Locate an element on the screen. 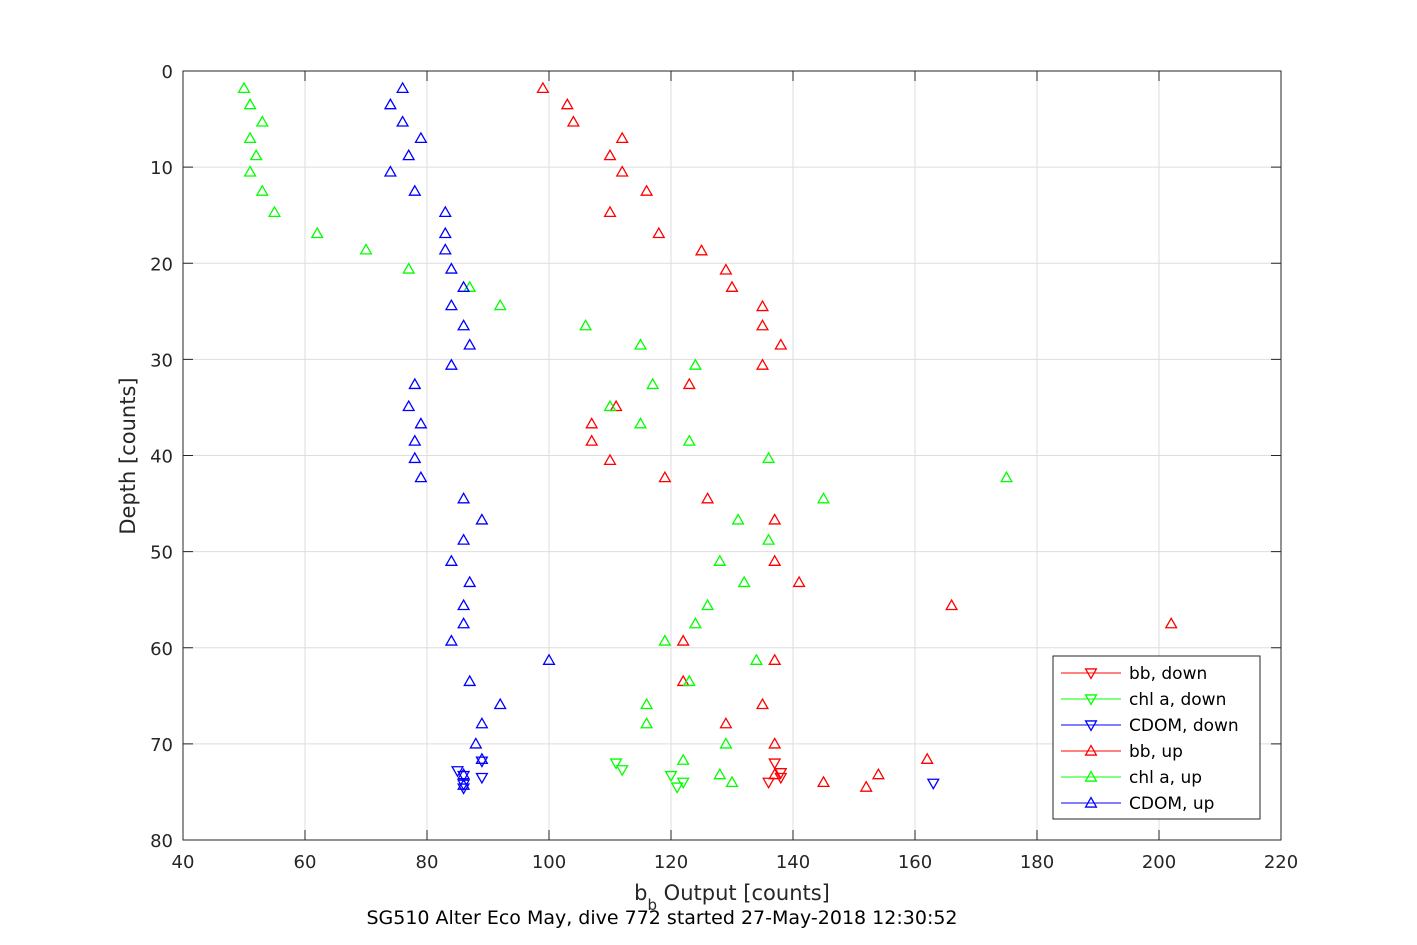  x-tick-label: 180 is located at coordinates (1037, 862).